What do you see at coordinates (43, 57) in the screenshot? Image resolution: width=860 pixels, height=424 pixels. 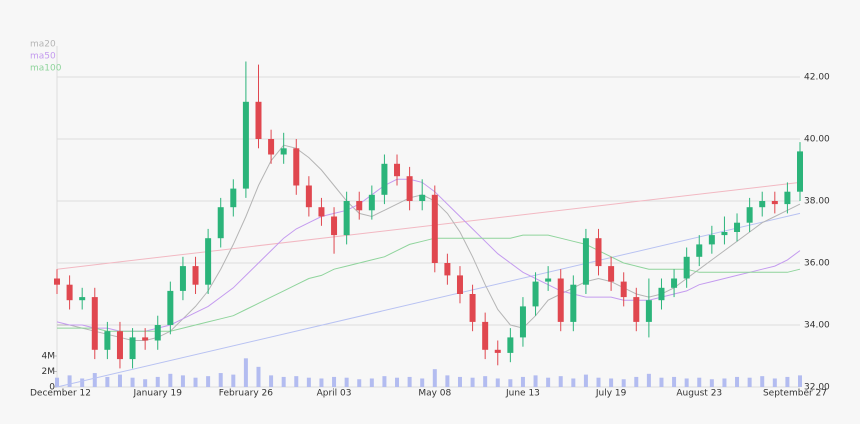 I see `legend-label: ma50` at bounding box center [43, 57].